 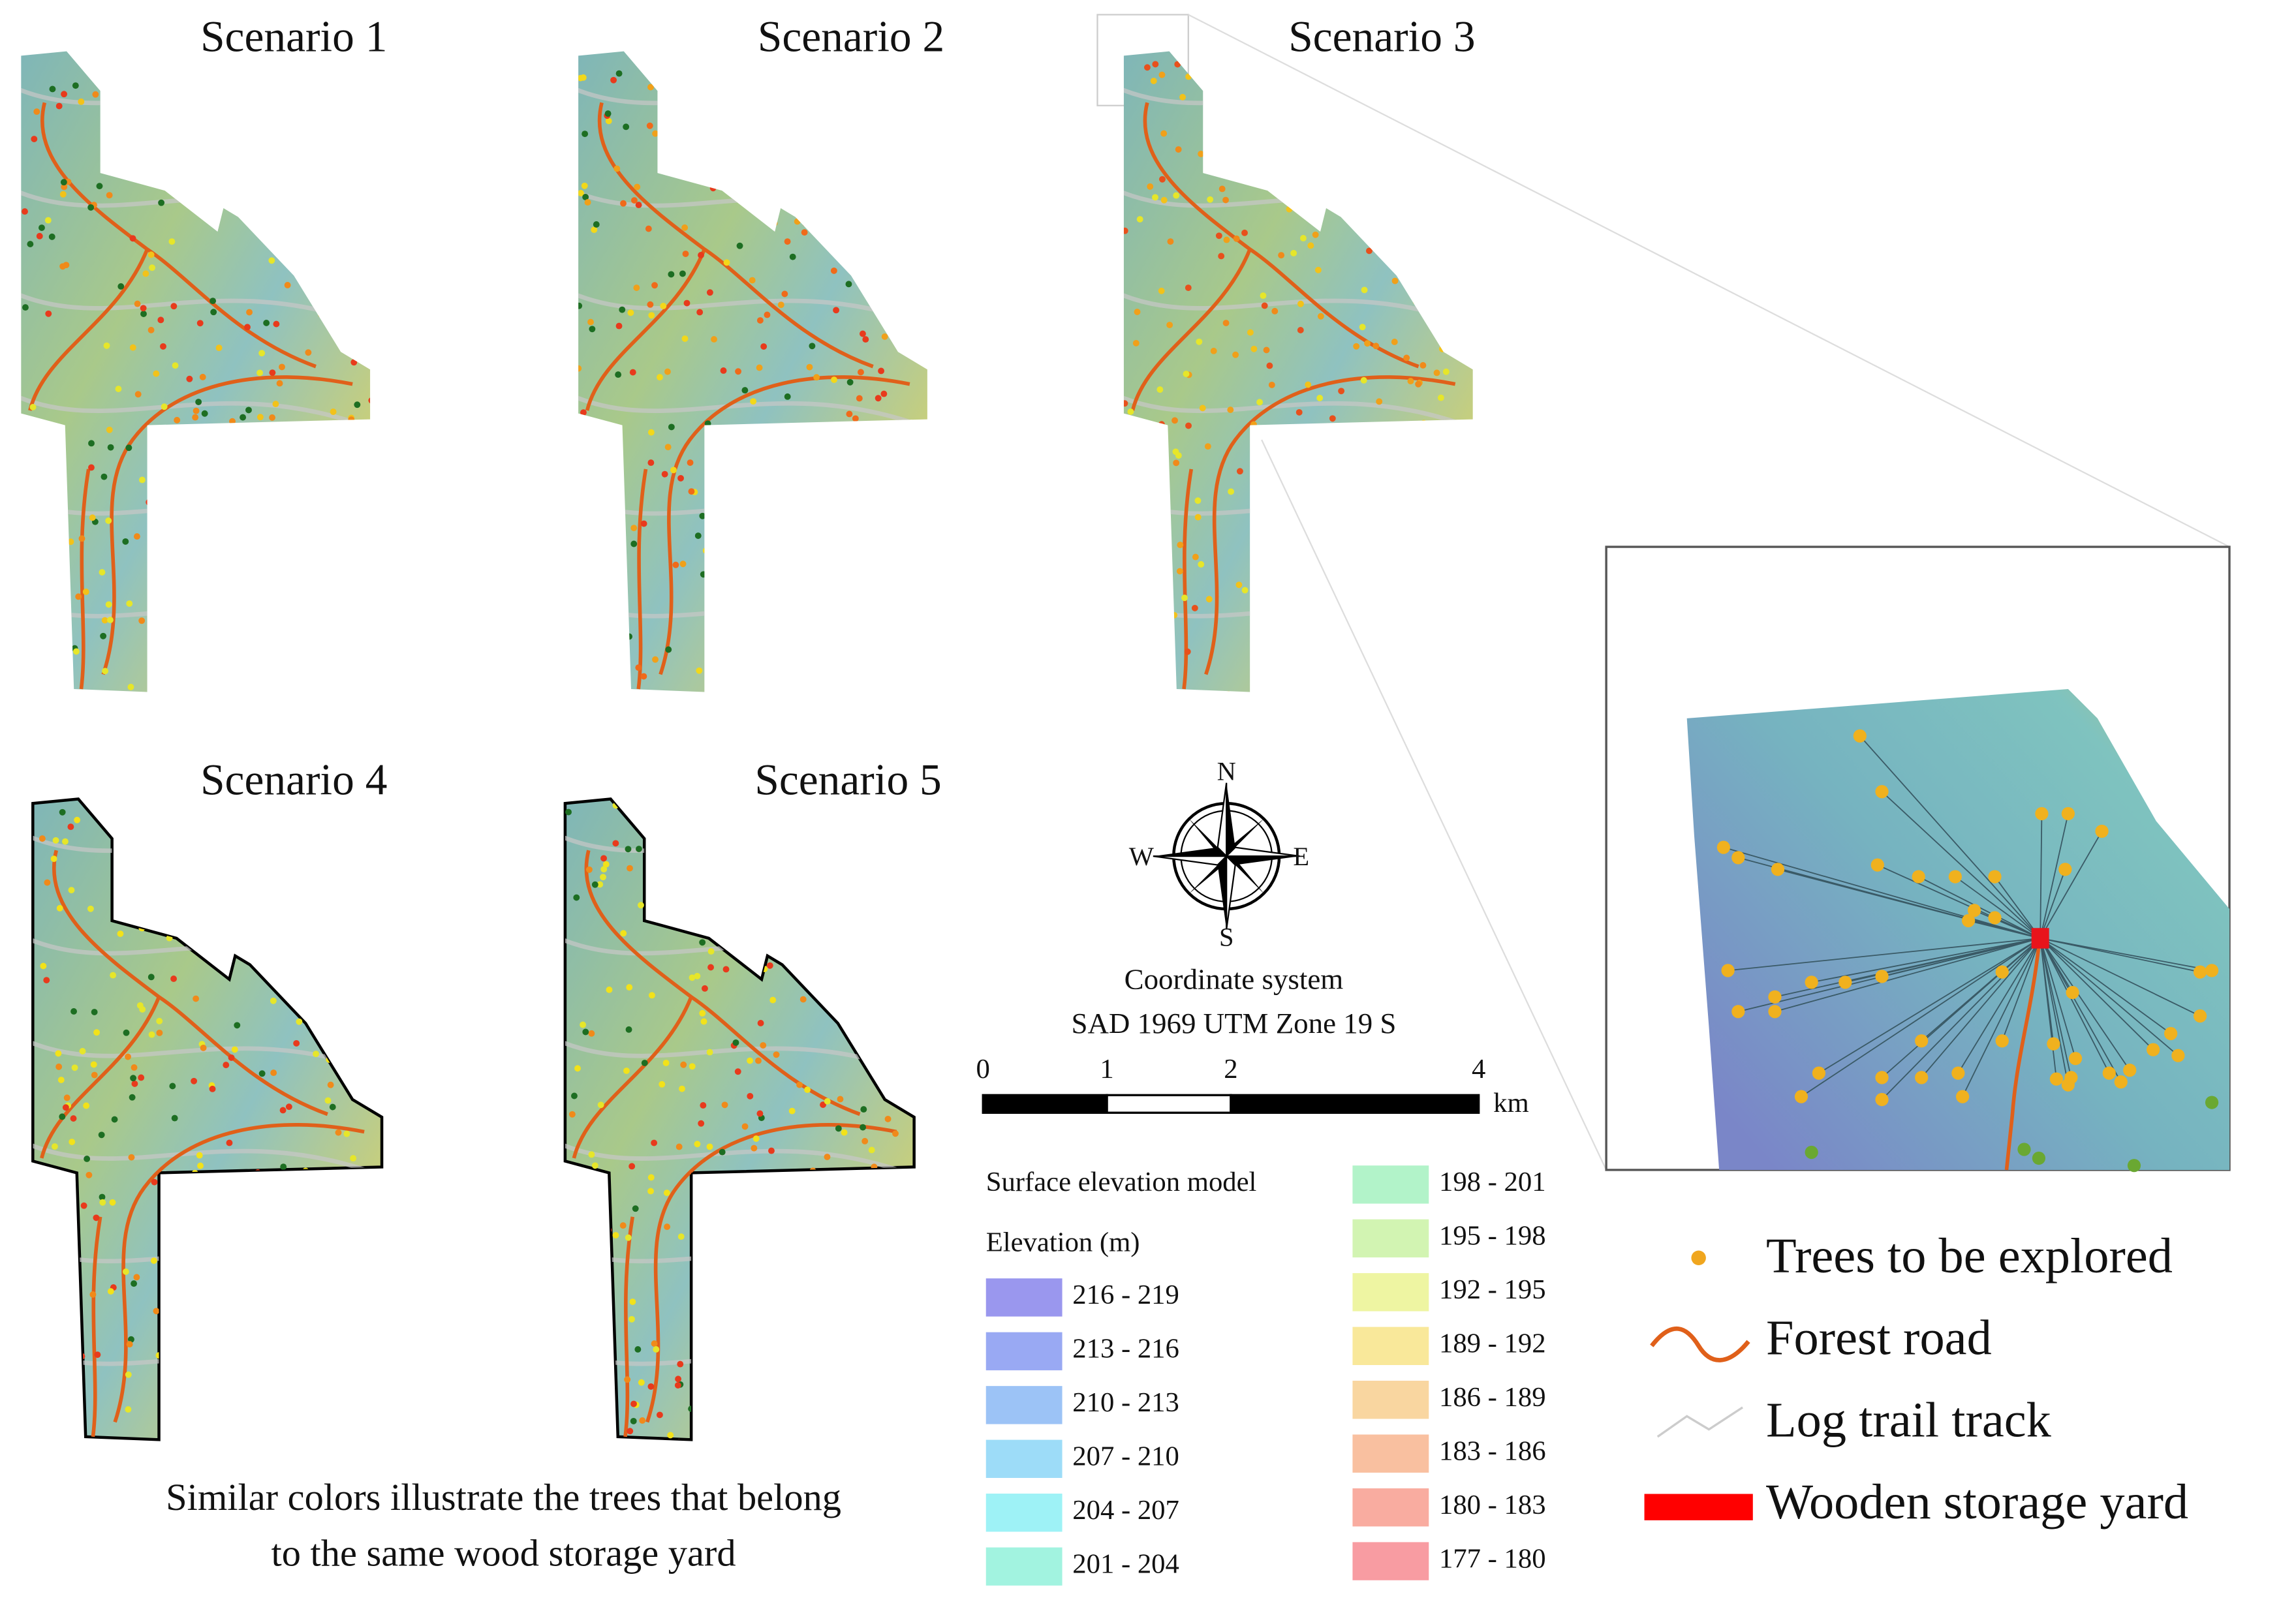 I want to click on terrain, so click(x=196, y=371).